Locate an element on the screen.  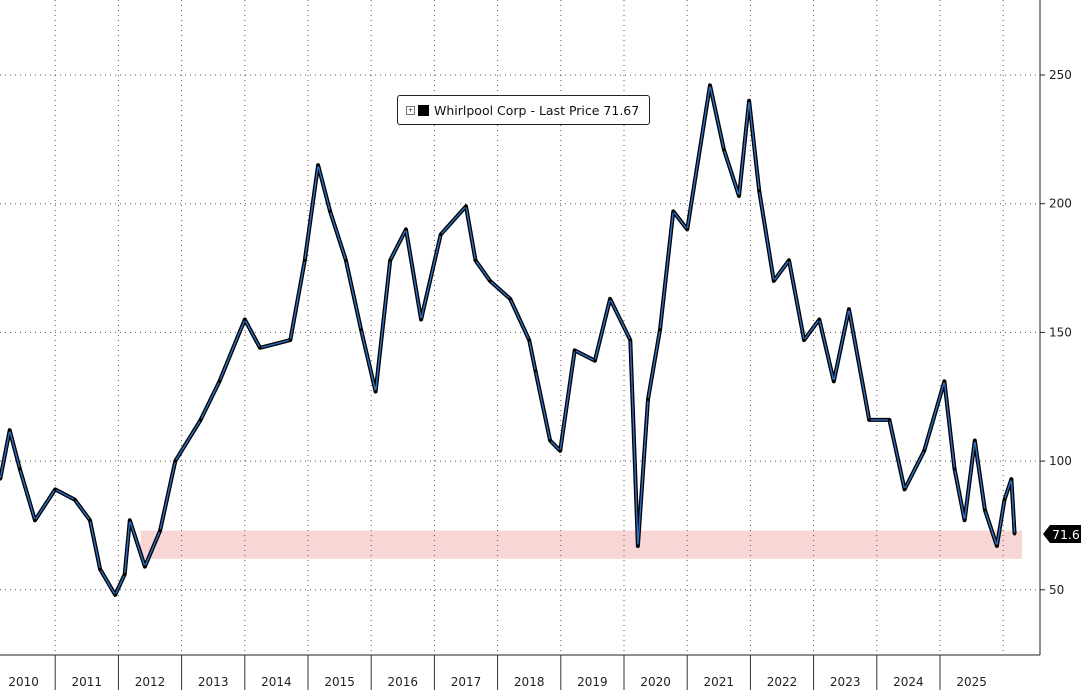
x-tick-label: 2012 is located at coordinates (150, 682).